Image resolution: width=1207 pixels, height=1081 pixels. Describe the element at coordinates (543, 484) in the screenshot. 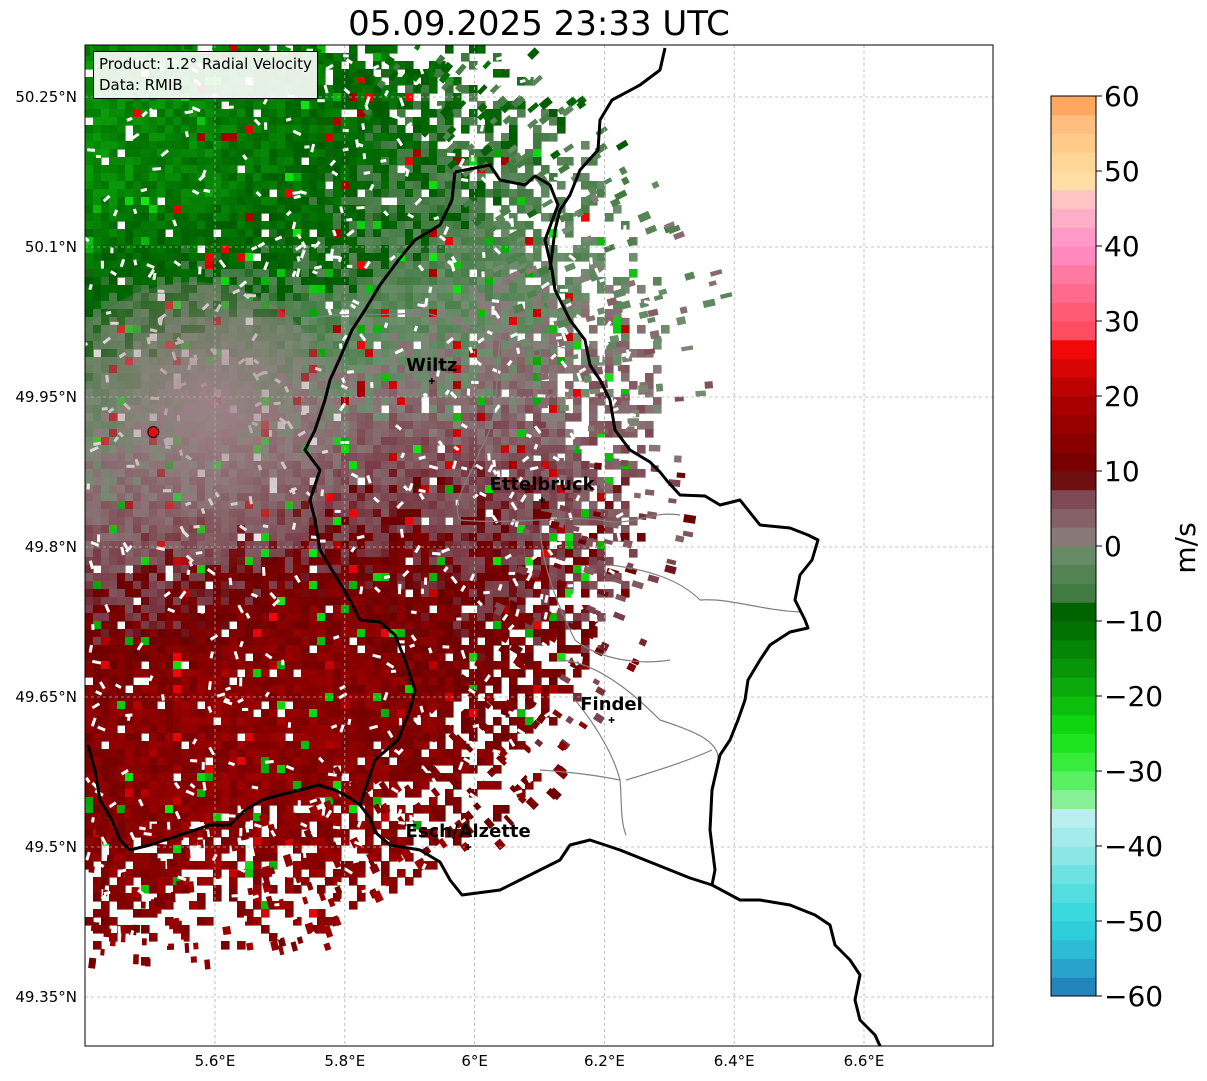

I see `city-label: Ettelbruck` at that location.